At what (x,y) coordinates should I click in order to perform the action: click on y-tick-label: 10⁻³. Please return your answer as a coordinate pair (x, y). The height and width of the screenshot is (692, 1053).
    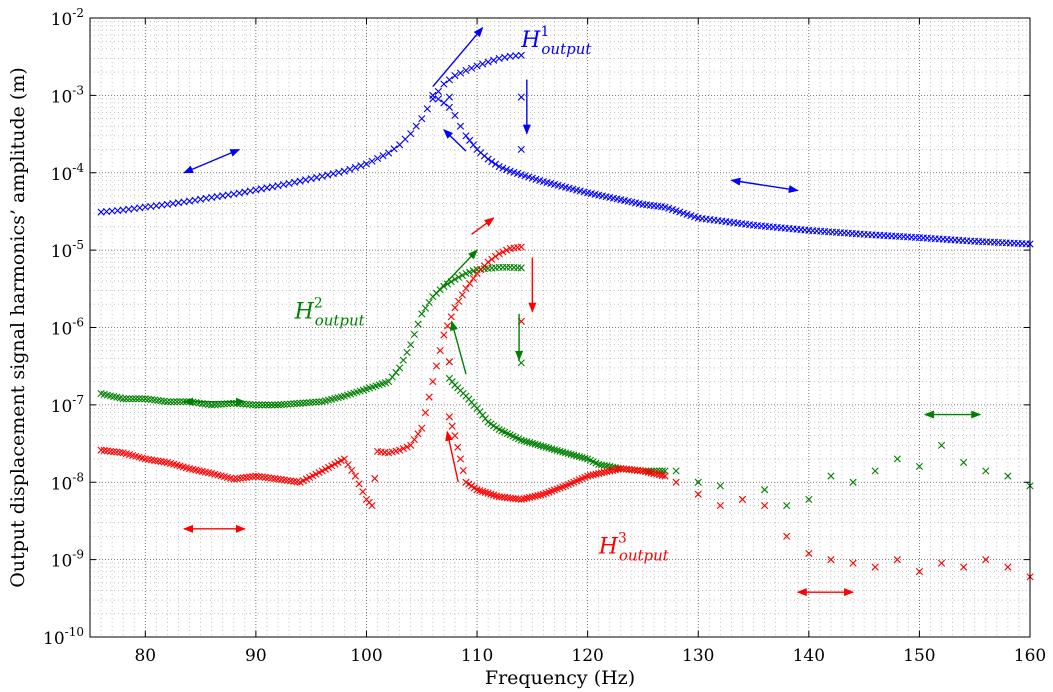
    Looking at the image, I should click on (67, 95).